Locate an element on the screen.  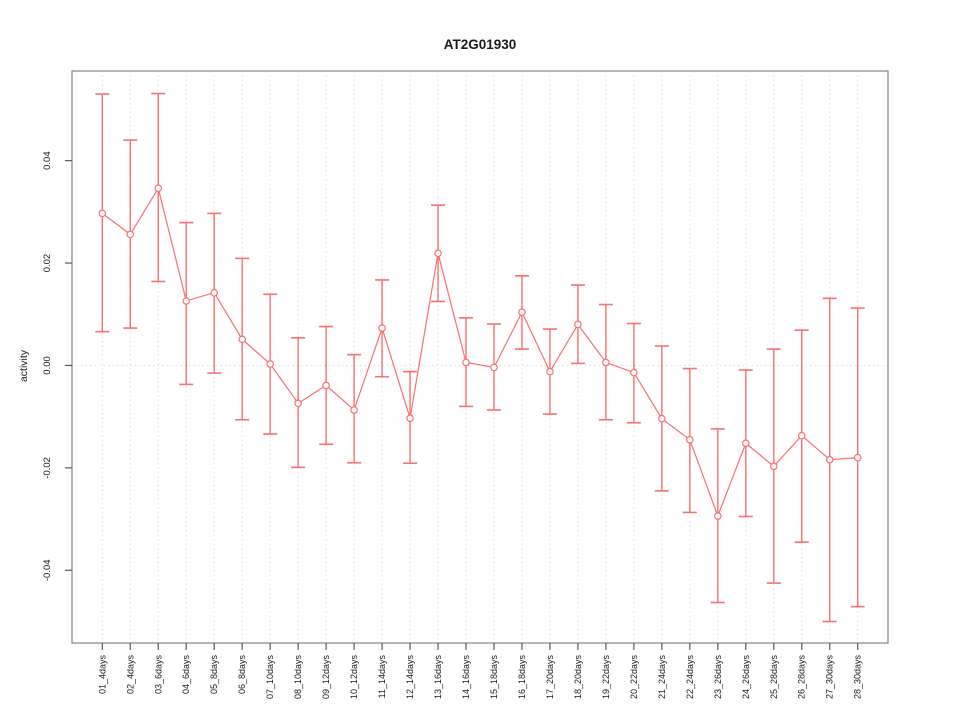
x-tick-label: 11_14days is located at coordinates (382, 677).